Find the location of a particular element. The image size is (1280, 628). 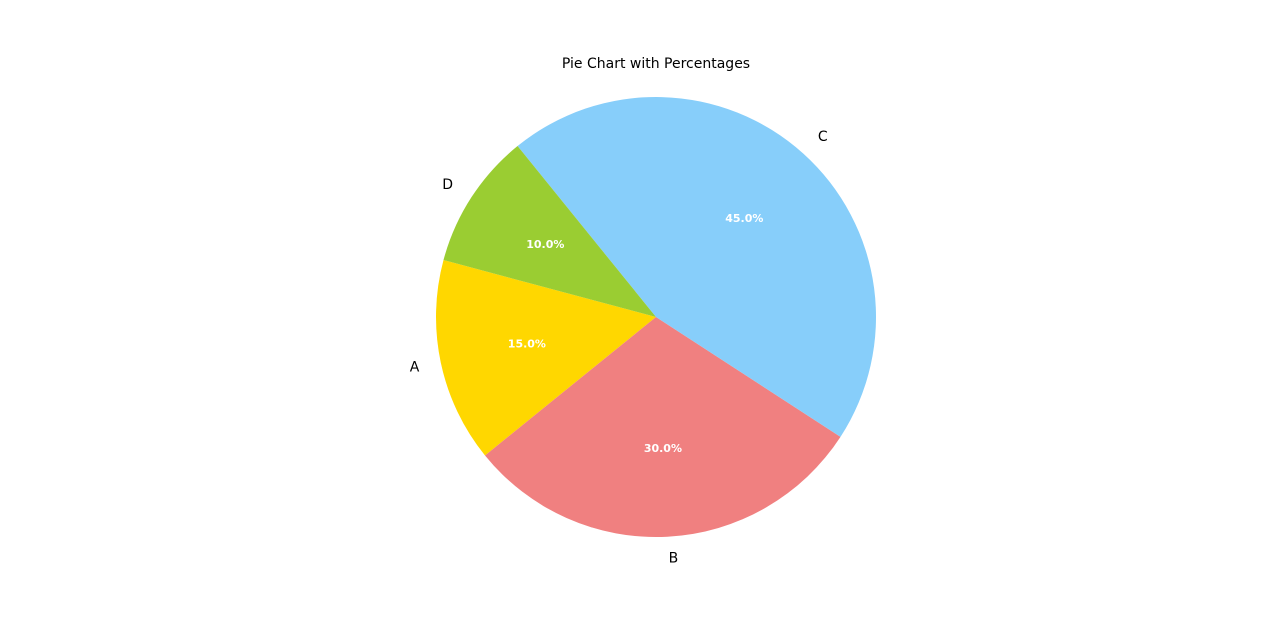

slice-label-d: D is located at coordinates (447, 185).